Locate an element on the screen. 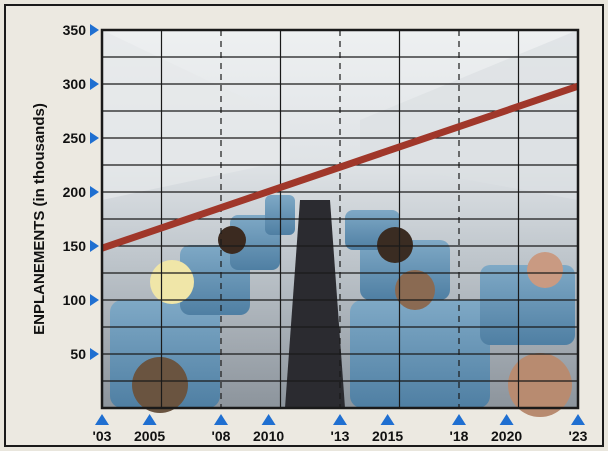  y-tick-label: 200 is located at coordinates (75, 192).